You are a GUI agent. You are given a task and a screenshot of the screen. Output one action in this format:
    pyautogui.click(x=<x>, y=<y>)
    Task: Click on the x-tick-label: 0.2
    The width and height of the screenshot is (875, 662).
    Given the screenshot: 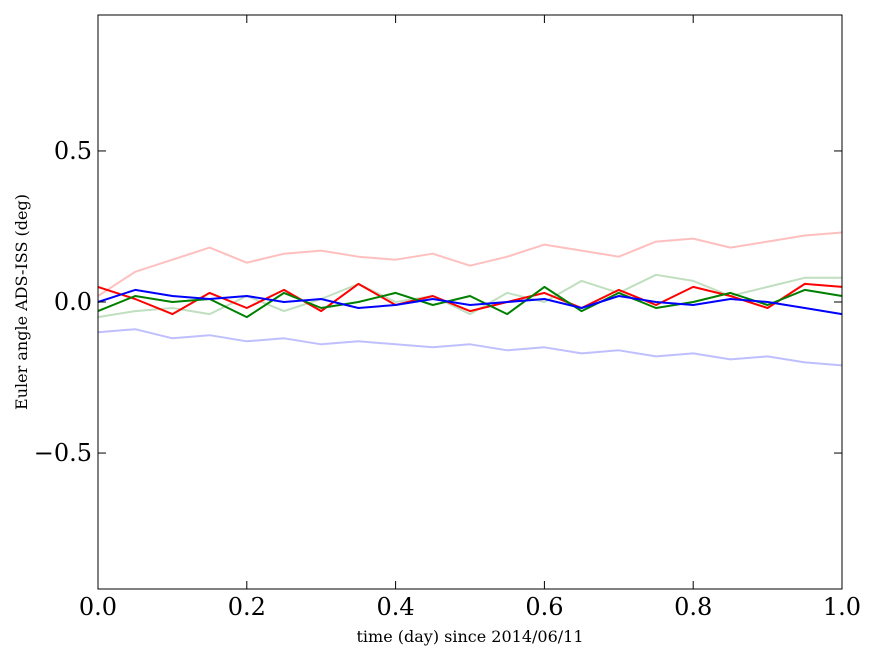 What is the action you would take?
    pyautogui.click(x=247, y=607)
    